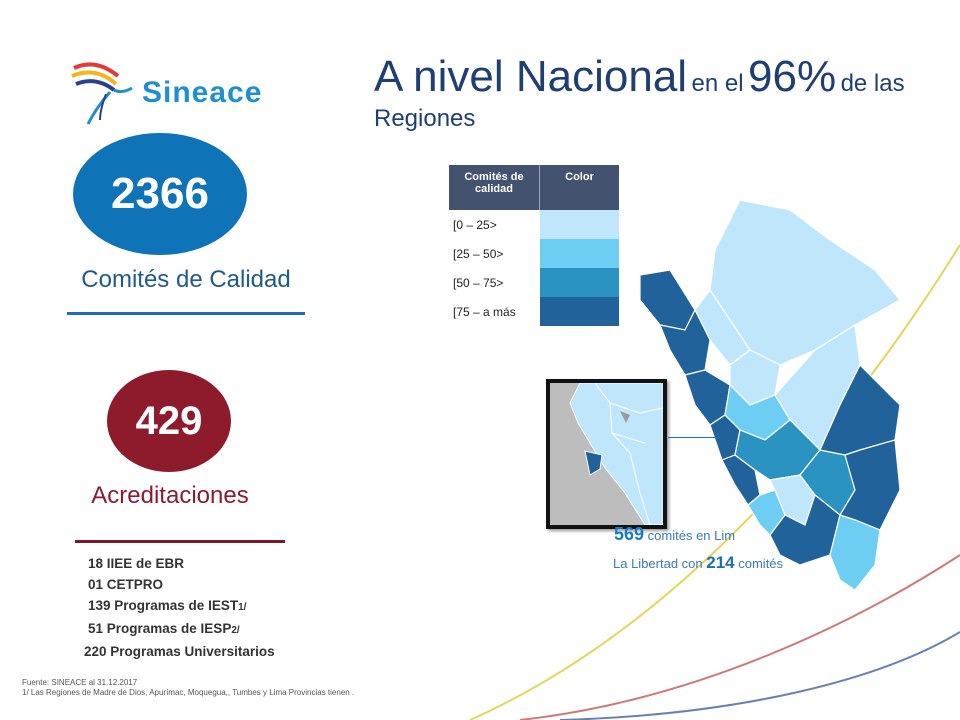 This screenshot has height=720, width=960. What do you see at coordinates (170, 495) in the screenshot?
I see `acreditaciones-label: Acreditaciones` at bounding box center [170, 495].